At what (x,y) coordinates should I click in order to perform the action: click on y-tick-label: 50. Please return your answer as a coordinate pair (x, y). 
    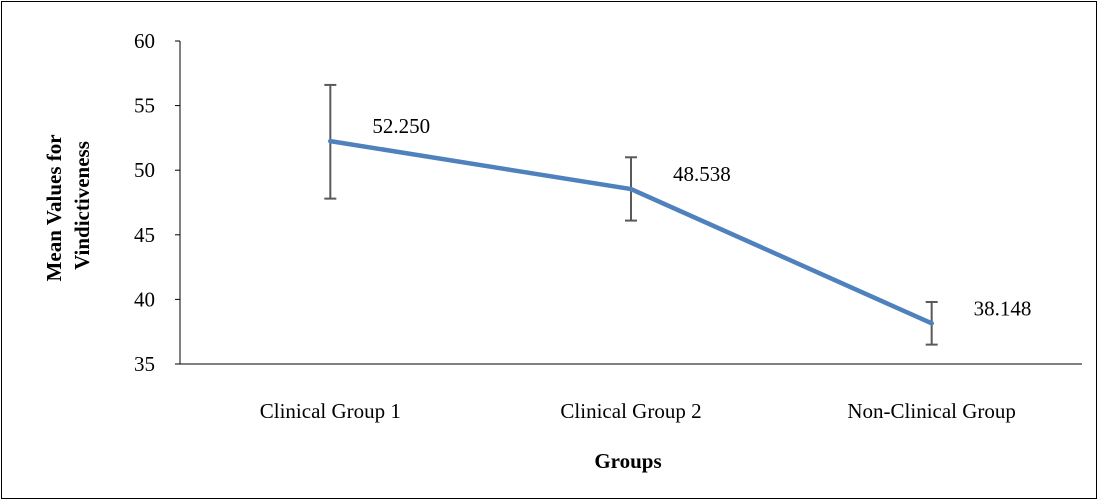
    Looking at the image, I should click on (144, 170).